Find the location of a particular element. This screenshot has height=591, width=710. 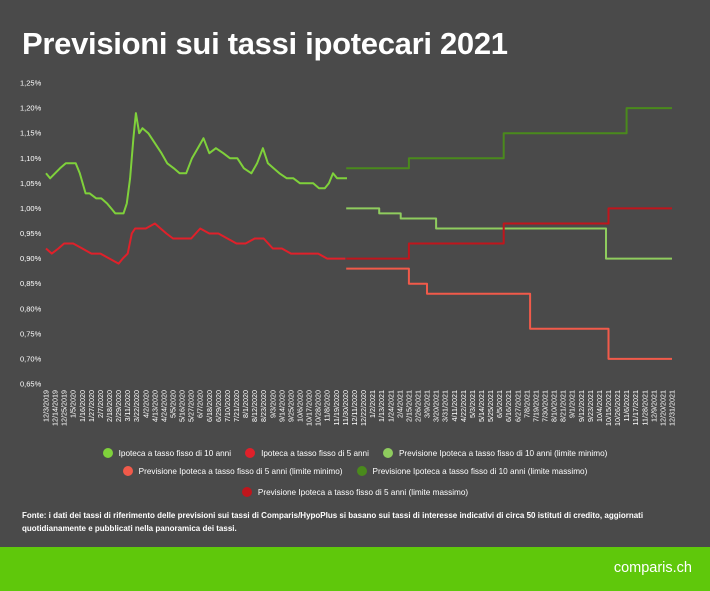

x-tick-label: 11/17/2021 is located at coordinates (635, 407).